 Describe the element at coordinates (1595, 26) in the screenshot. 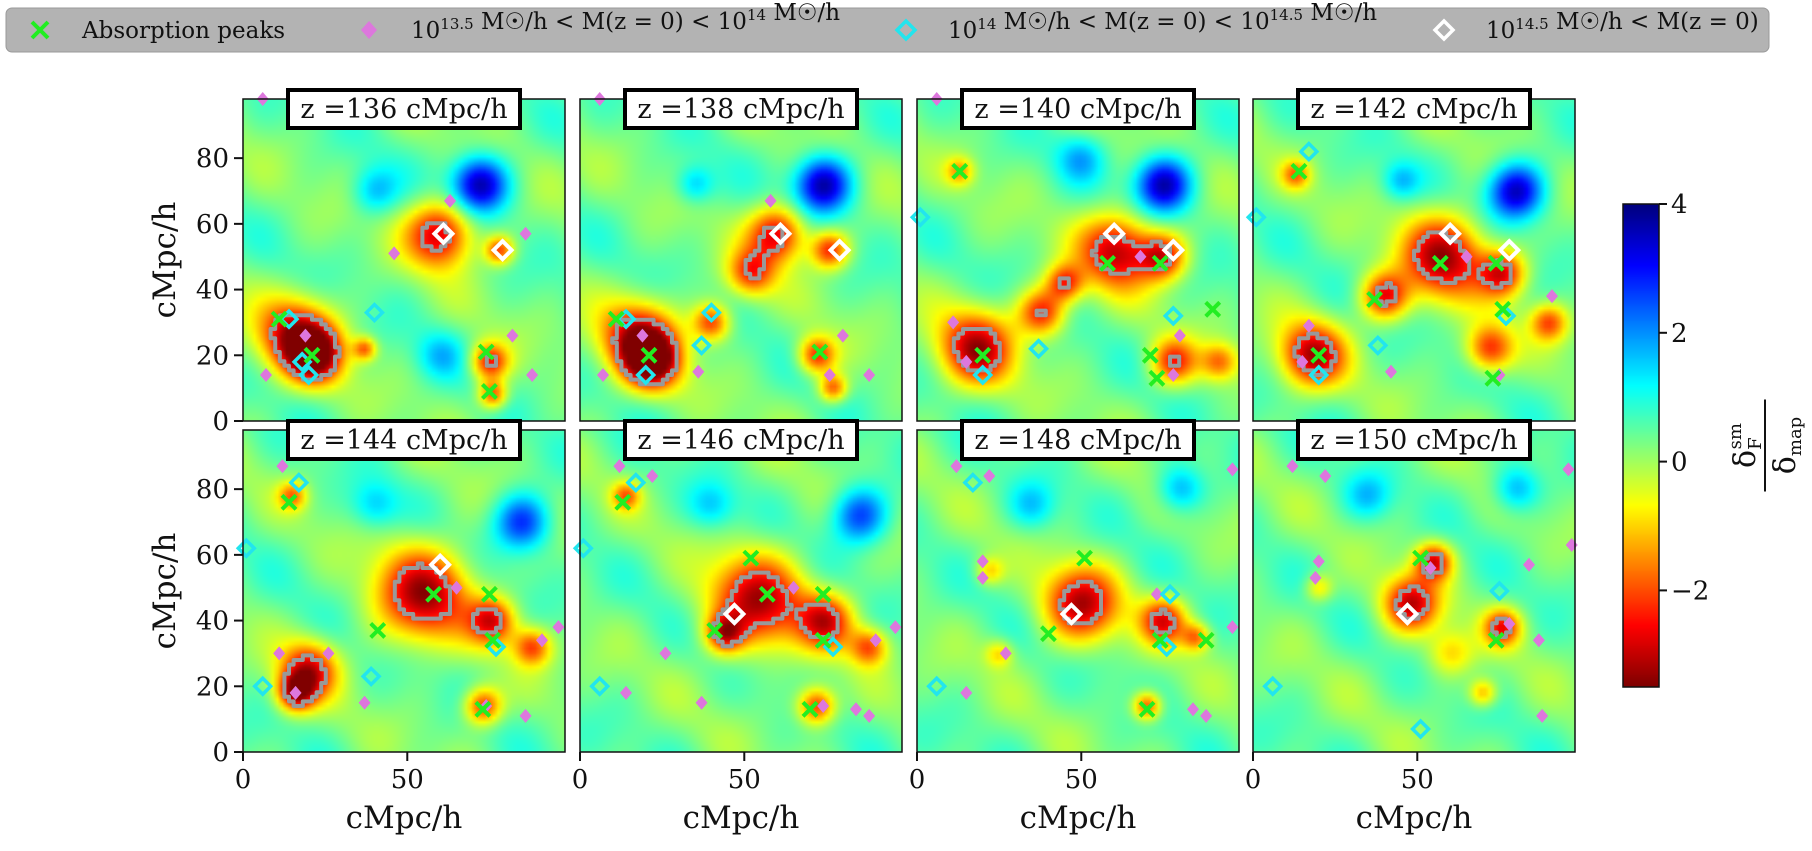

I see `legend-item: 1014.5 M☉/h < M(z = 0)` at that location.